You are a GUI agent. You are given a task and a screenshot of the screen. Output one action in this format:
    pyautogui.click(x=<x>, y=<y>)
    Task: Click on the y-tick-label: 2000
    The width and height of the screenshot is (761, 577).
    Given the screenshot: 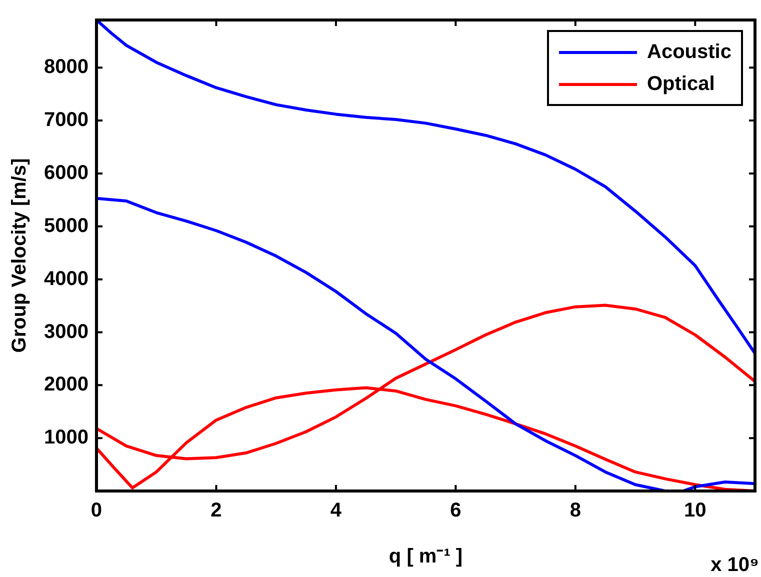 What is the action you would take?
    pyautogui.click(x=66, y=385)
    